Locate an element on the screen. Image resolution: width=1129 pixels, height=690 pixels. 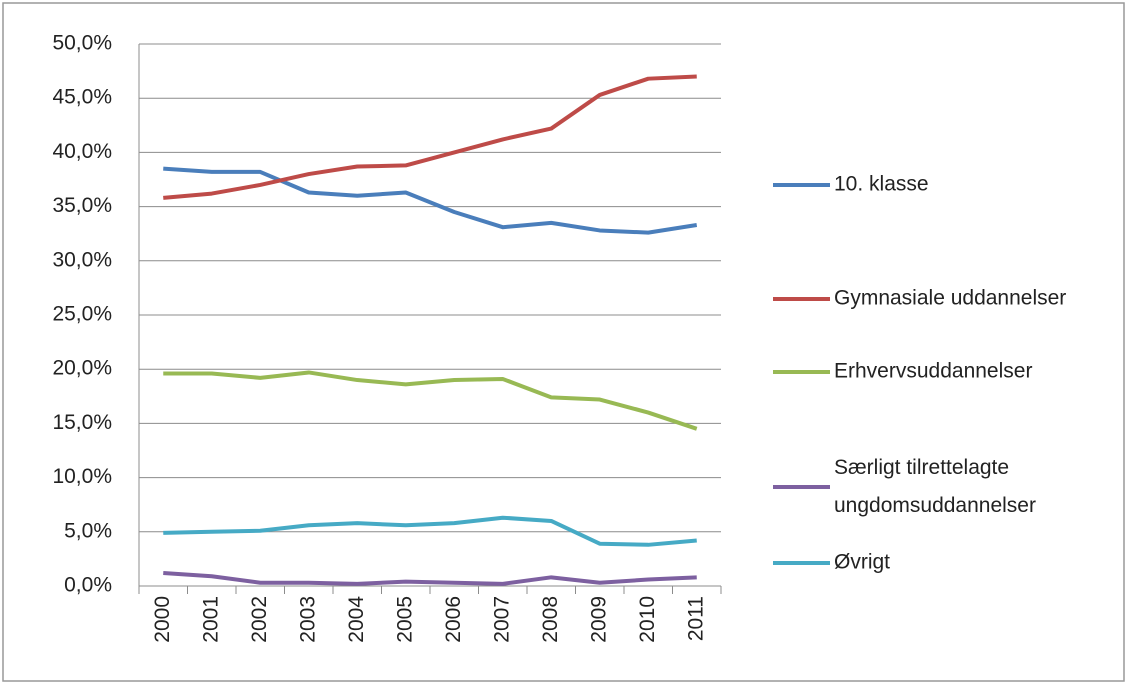
x-tick-label: 2009 is located at coordinates (598, 619).